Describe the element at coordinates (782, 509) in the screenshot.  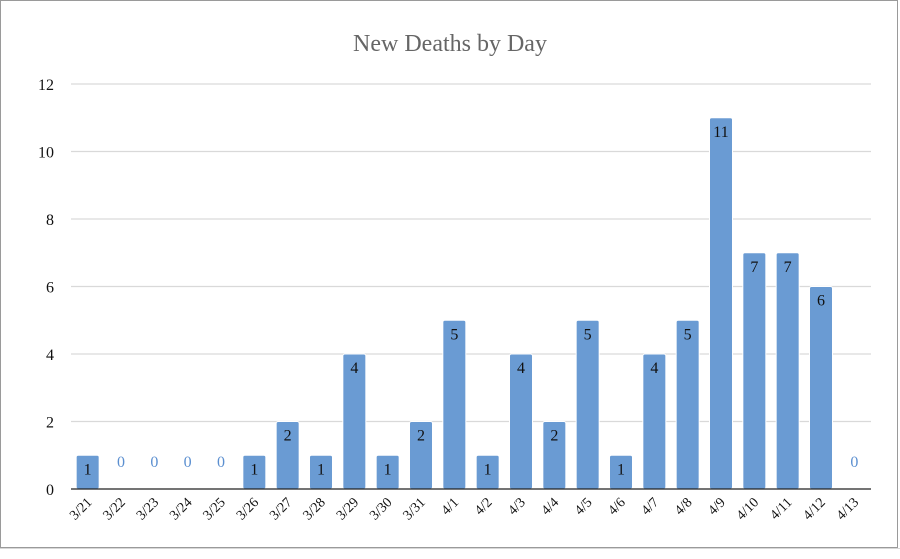
I see `x-tick-label: 4/11` at that location.